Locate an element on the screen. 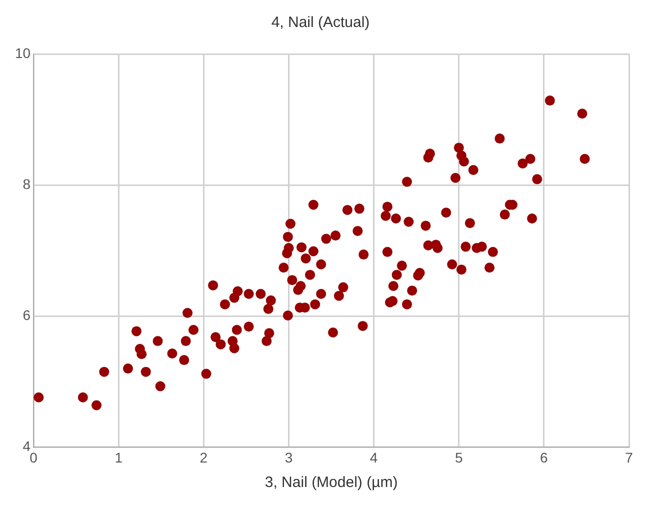  y-tick-label: 4 is located at coordinates (26, 446).